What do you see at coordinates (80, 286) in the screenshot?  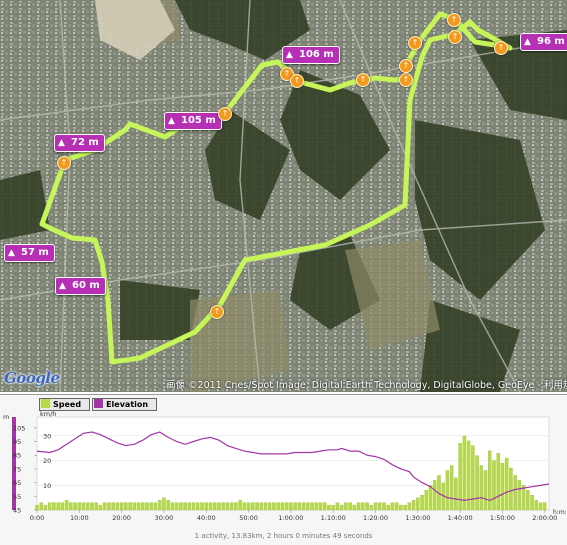 I see `elevation-tag: ▲ 60 m` at bounding box center [80, 286].